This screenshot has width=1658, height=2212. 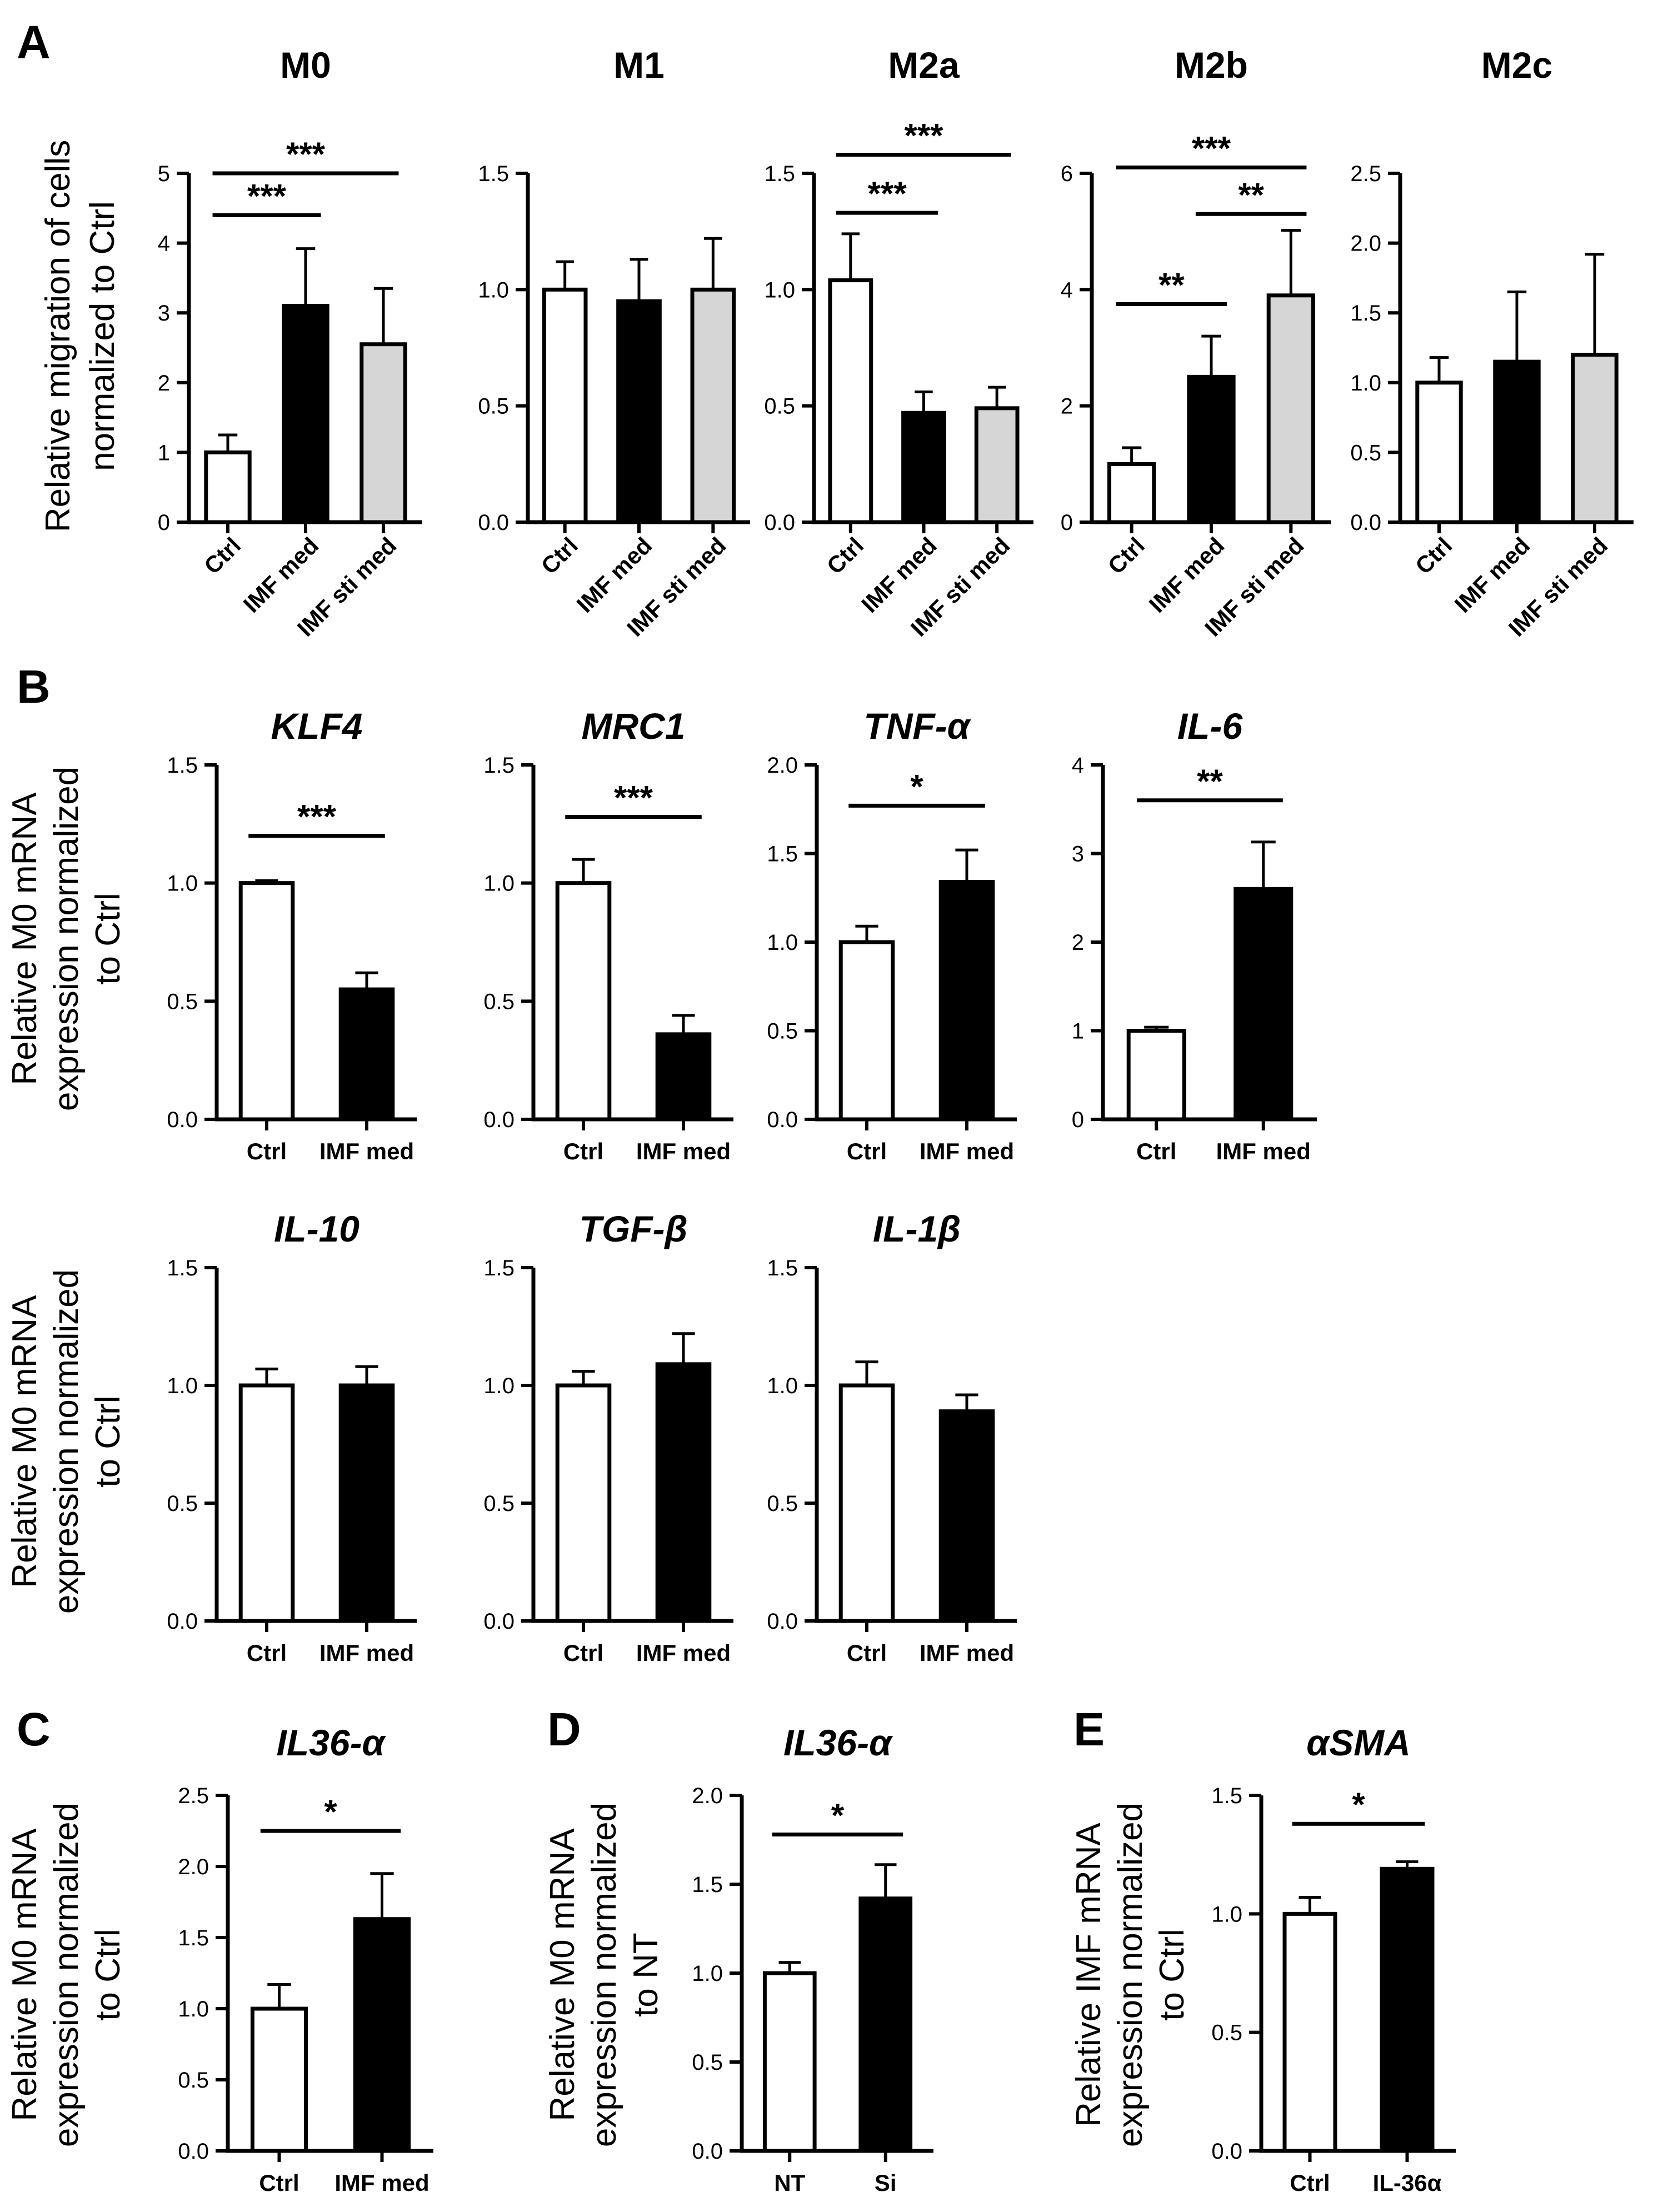 What do you see at coordinates (305, 1959) in the screenshot?
I see `chart-c-il36a: IL36-α 0.0 0.5 1.0 1.5 2.0 2.5 Ctrl IMF med *` at bounding box center [305, 1959].